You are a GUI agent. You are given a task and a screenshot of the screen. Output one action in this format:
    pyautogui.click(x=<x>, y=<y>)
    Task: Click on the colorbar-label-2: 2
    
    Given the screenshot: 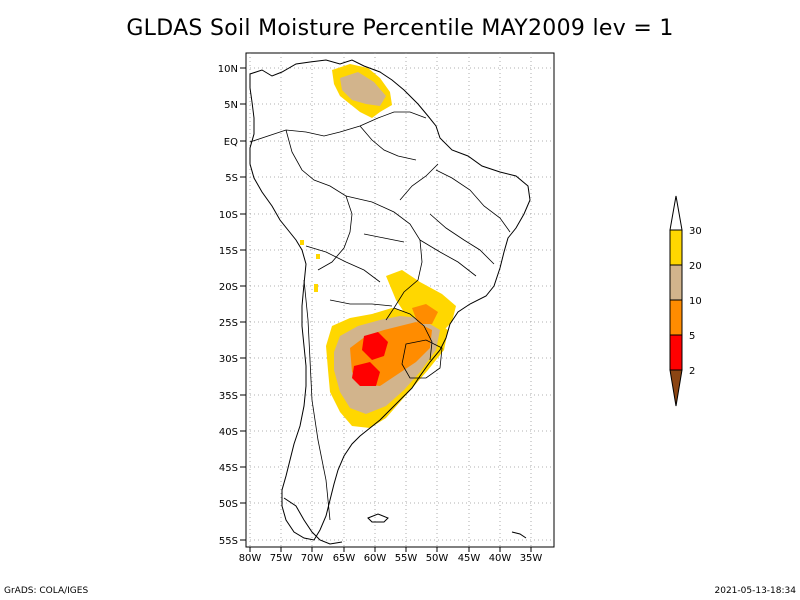 What is the action you would take?
    pyautogui.click(x=692, y=371)
    